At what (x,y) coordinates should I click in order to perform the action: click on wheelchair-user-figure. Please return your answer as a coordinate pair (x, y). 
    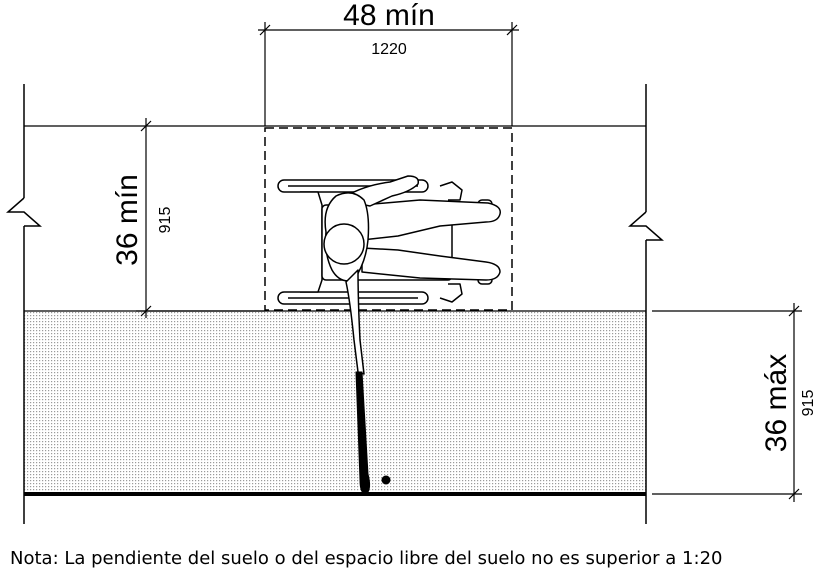
    Looking at the image, I should click on (389, 275).